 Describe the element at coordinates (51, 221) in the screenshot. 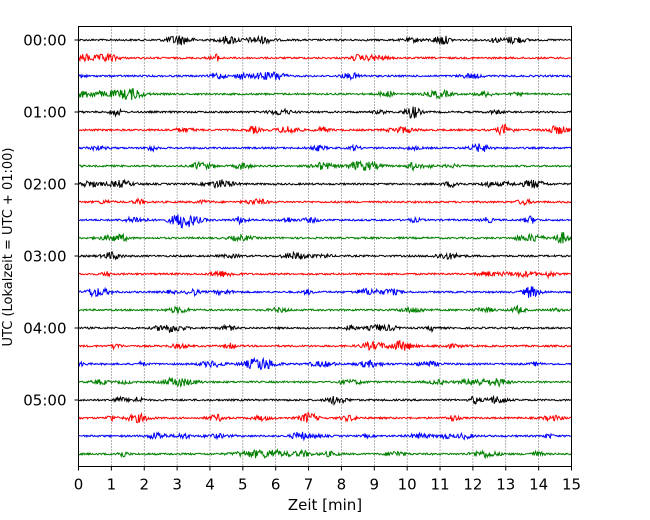

I see `y-axis-ticks: 00:00 01:00 02:00 03:00 04:00 05:00` at that location.